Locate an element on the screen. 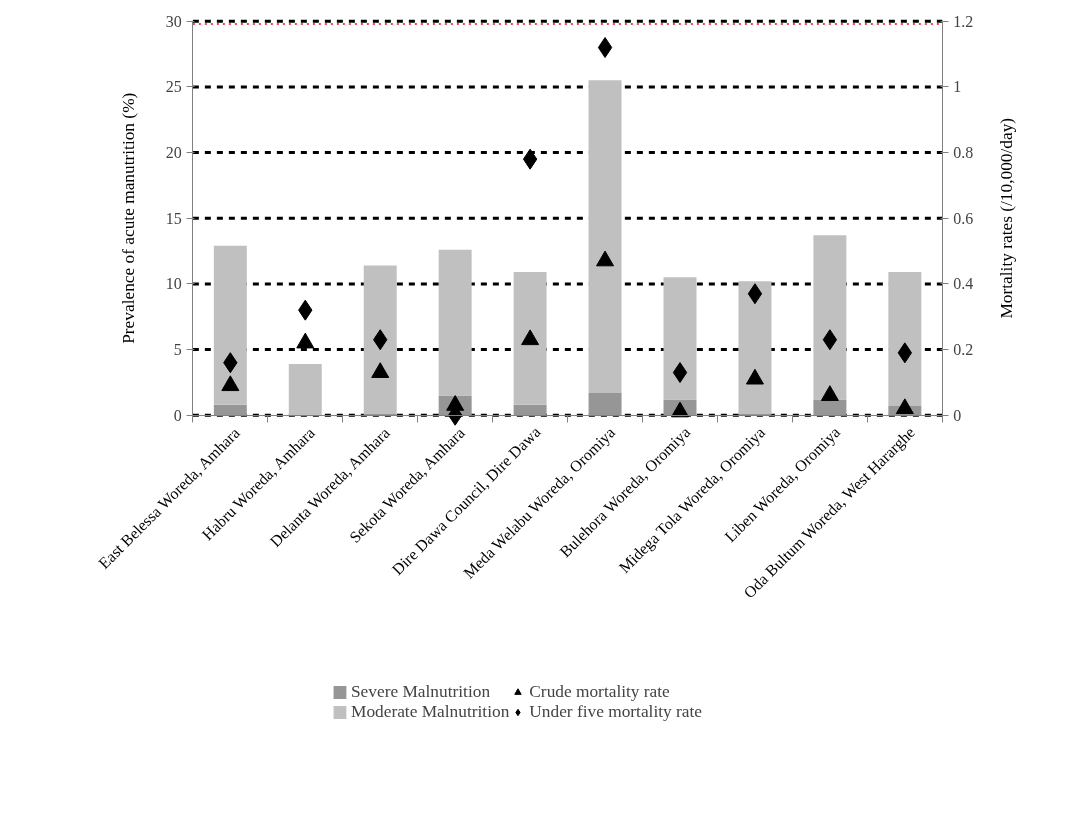 The height and width of the screenshot is (834, 1075). y-tick-label: 20 is located at coordinates (173, 153).